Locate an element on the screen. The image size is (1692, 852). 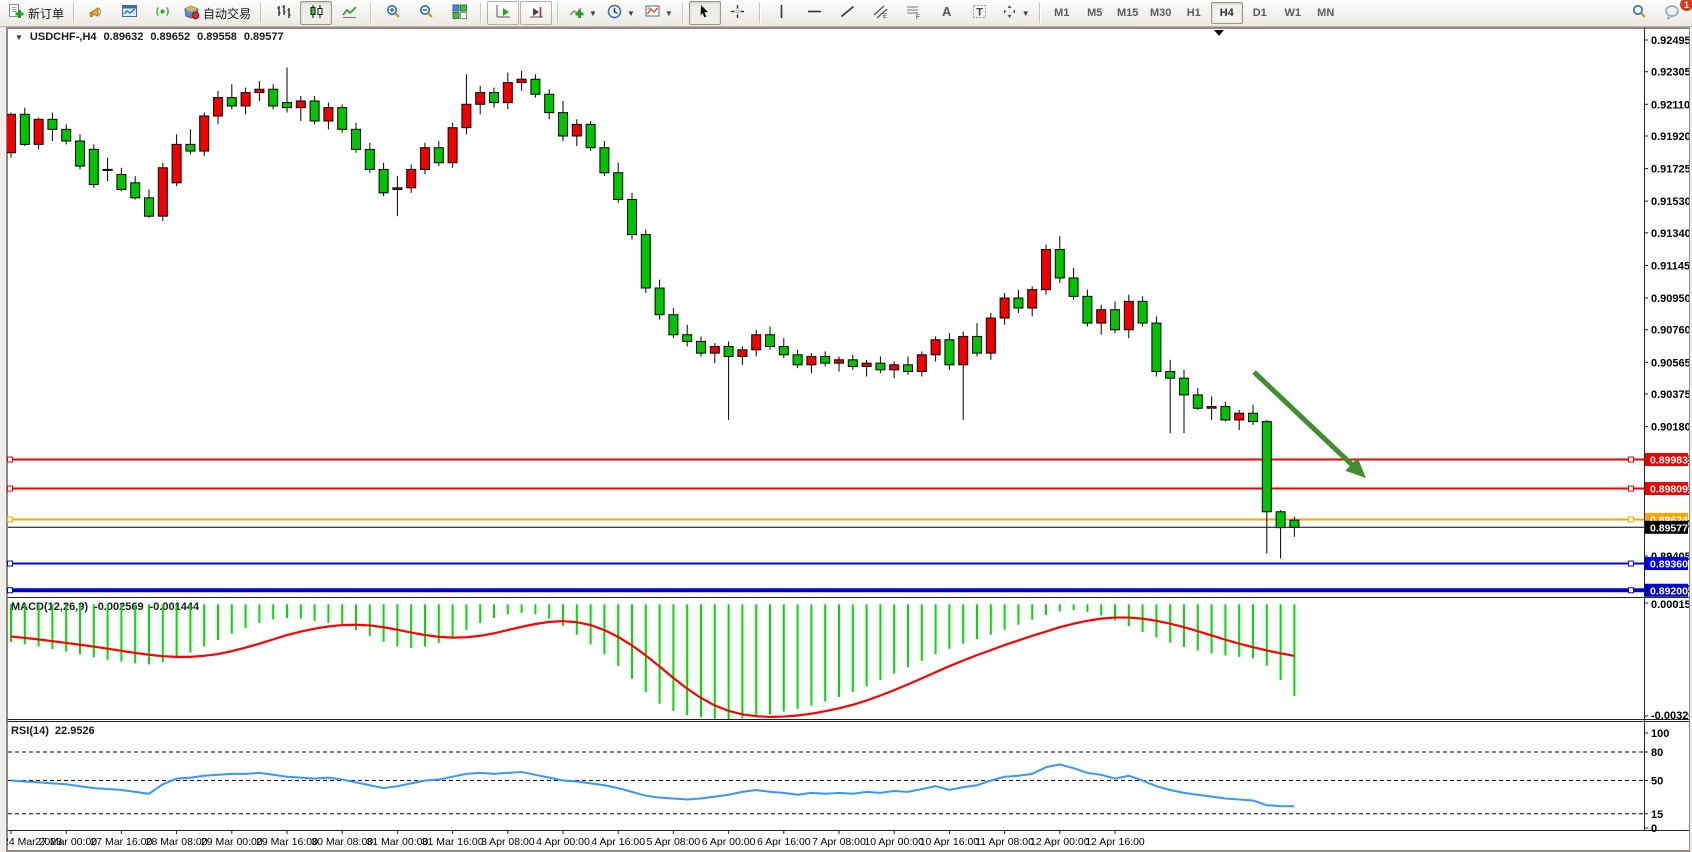
macd-layer is located at coordinates (653, 661).